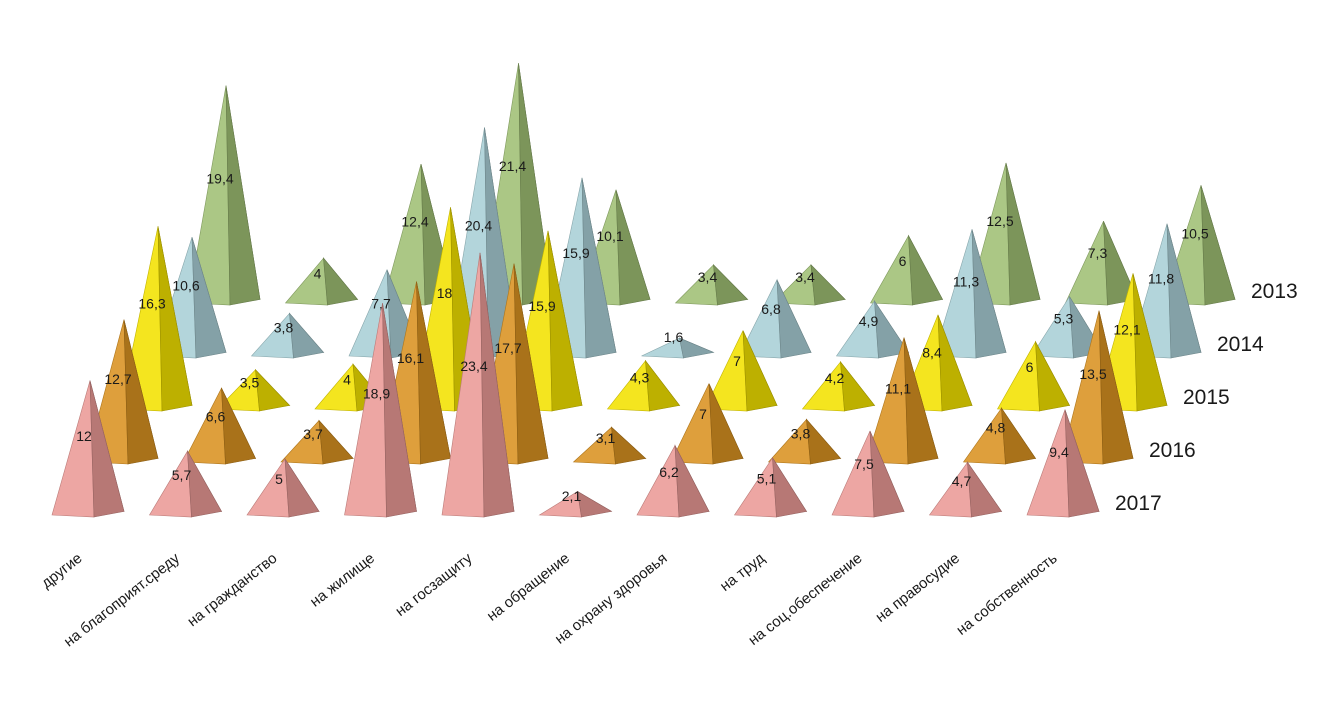  What do you see at coordinates (185, 286) in the screenshot?
I see `value-label: 10,6` at bounding box center [185, 286].